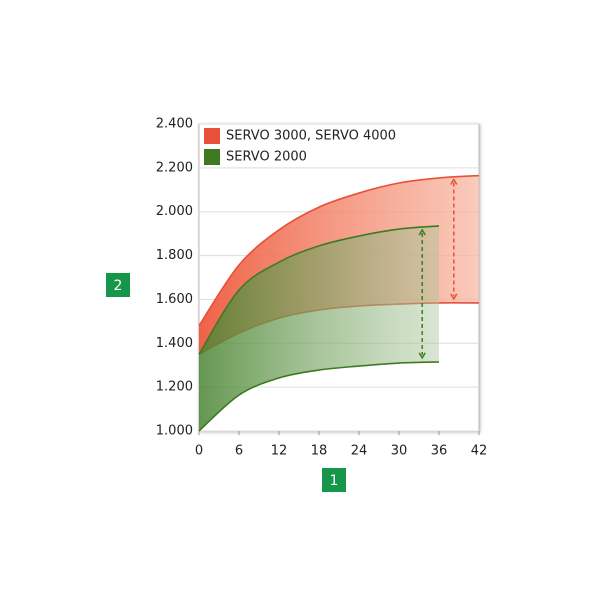 The image size is (600, 604). Describe the element at coordinates (174, 343) in the screenshot. I see `y-tick-label: 1.400` at that location.